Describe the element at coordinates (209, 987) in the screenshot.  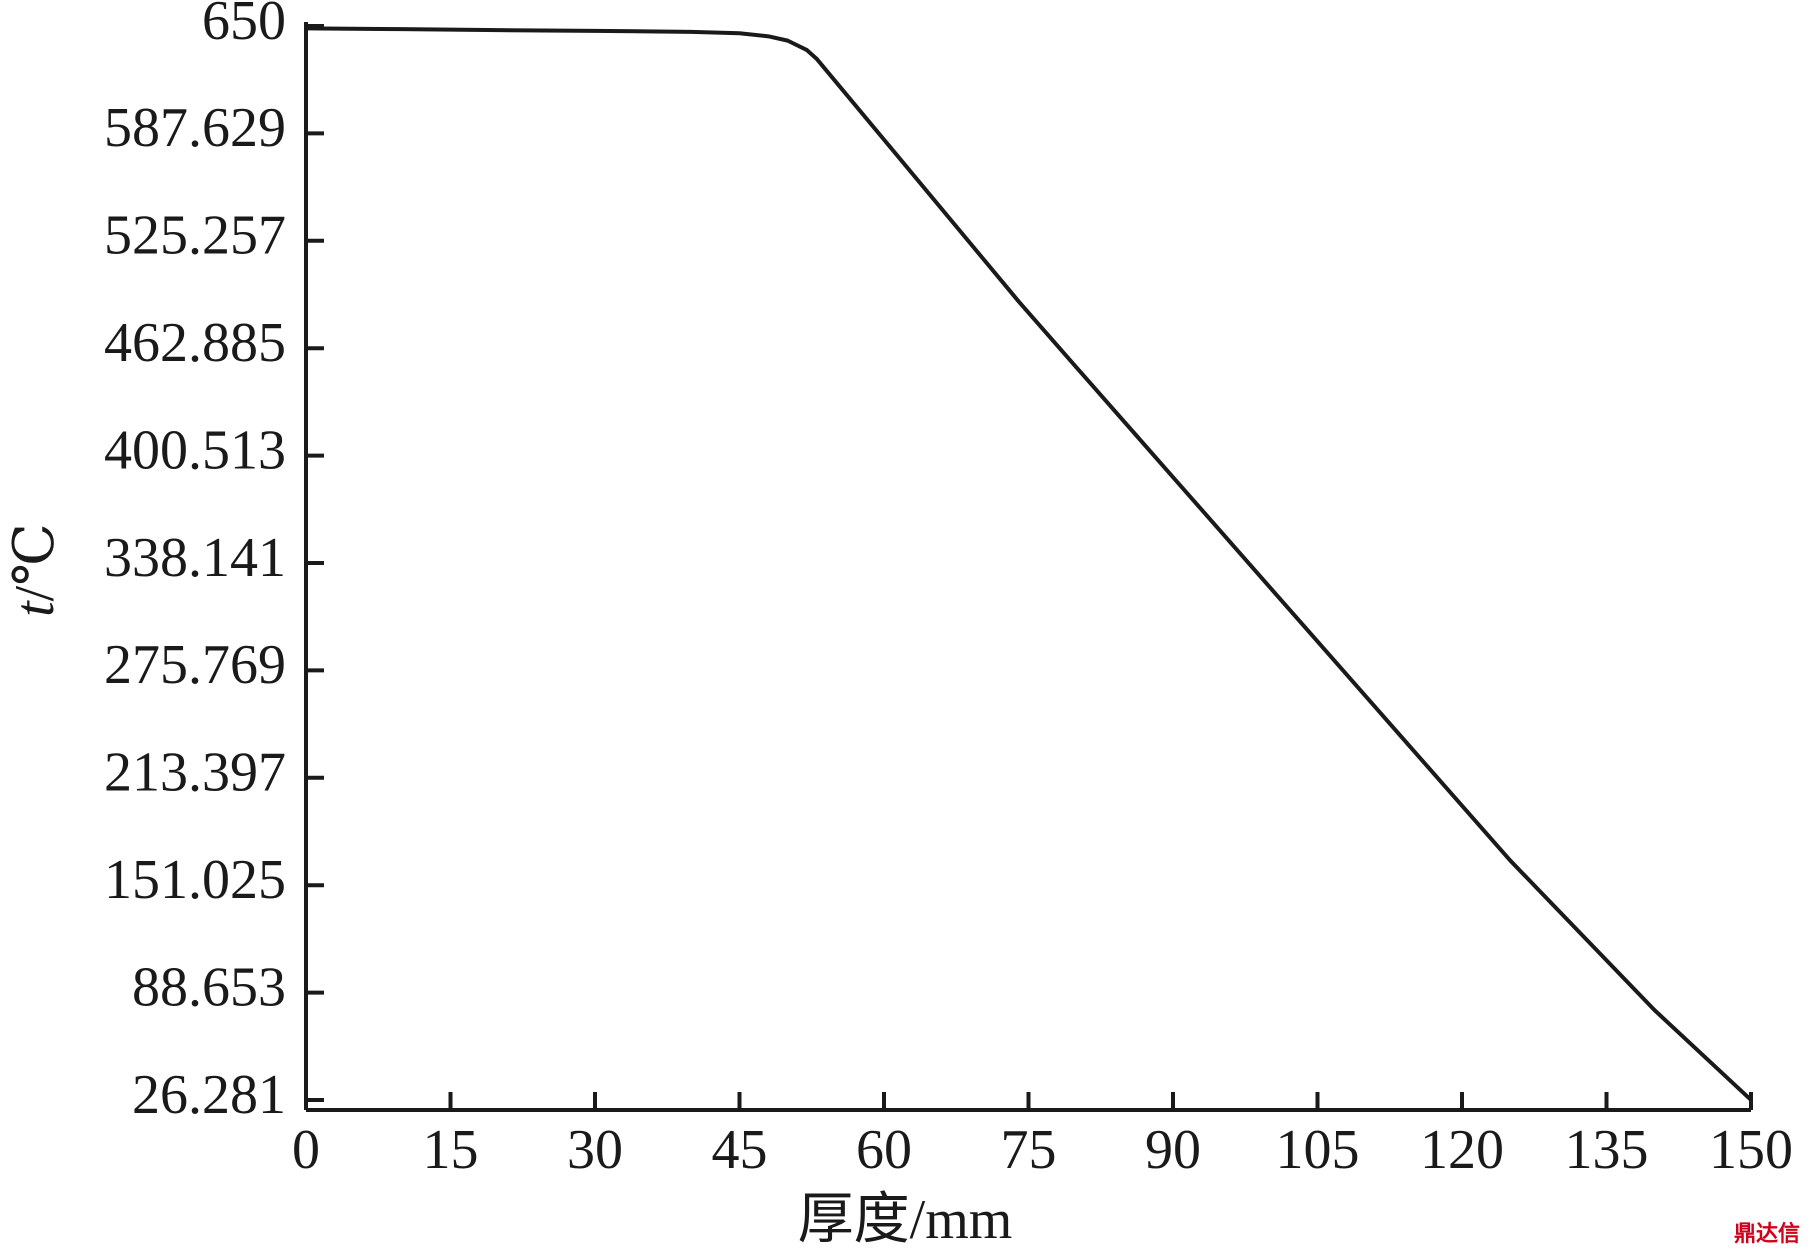
I see `y-tick-label: 88.653` at that location.